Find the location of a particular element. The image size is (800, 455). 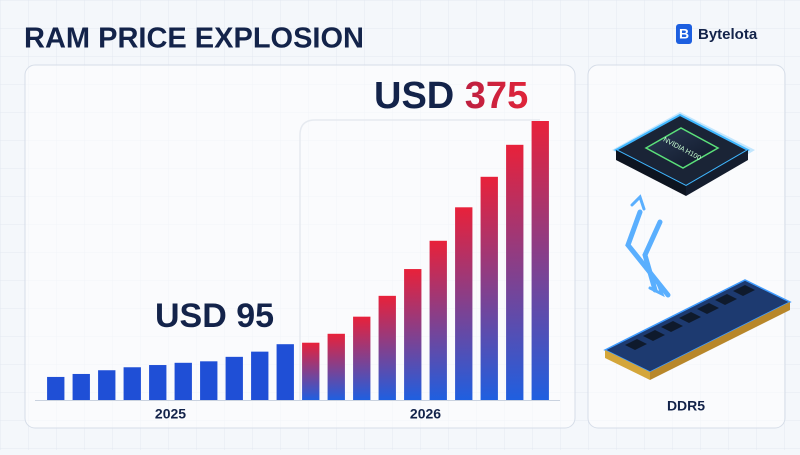

brand-name: Bytelota is located at coordinates (728, 34).